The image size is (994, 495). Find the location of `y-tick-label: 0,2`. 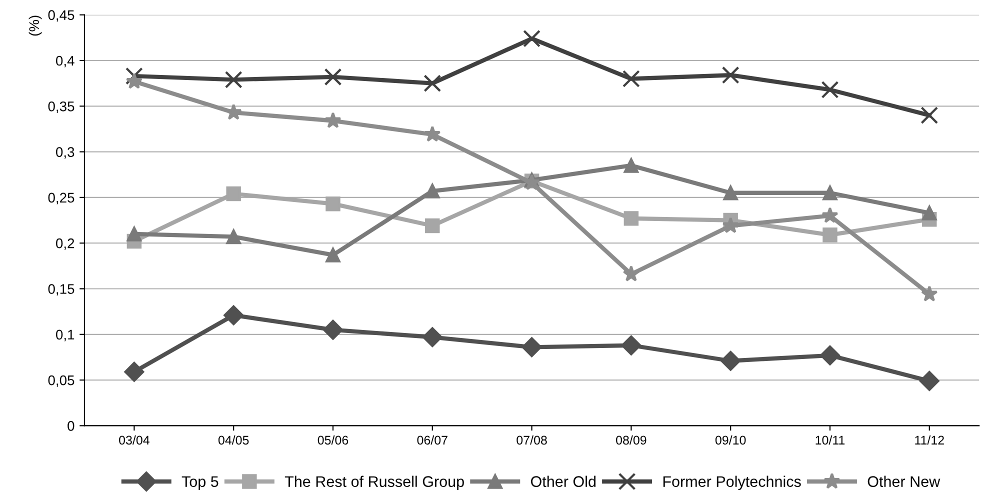

y-tick-label: 0,2 is located at coordinates (65, 244).